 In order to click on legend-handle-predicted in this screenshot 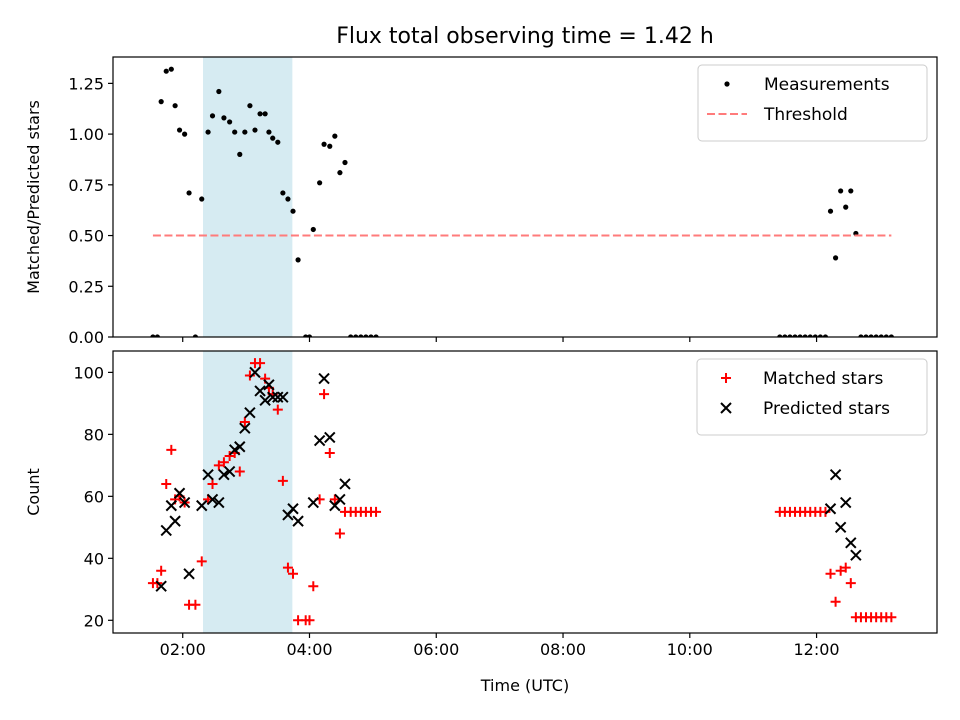, I will do `click(726, 408)`.